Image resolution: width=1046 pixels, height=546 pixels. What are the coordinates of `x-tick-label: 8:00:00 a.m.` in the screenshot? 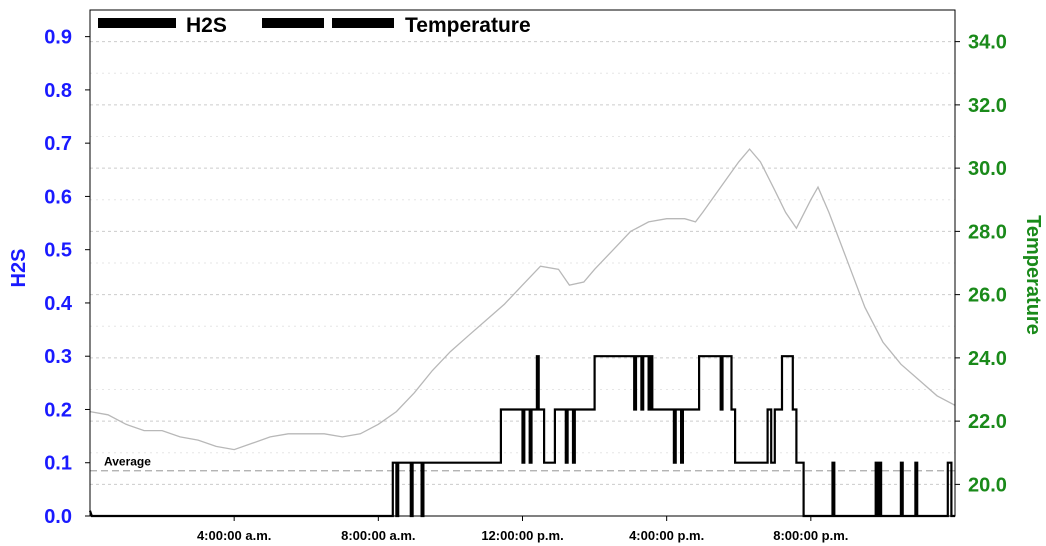 It's located at (378, 535).